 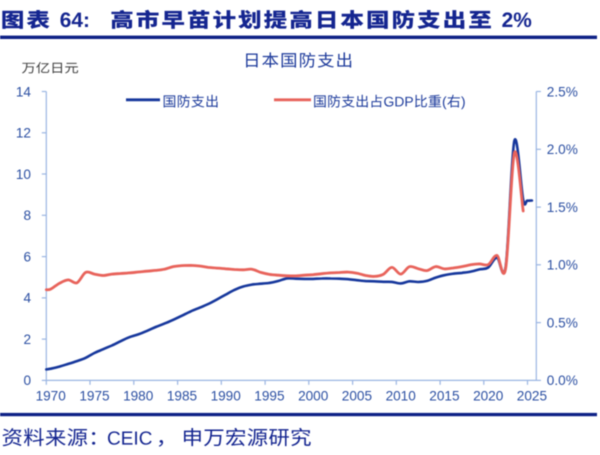 I want to click on svg-text: 1975, so click(x=94, y=395).